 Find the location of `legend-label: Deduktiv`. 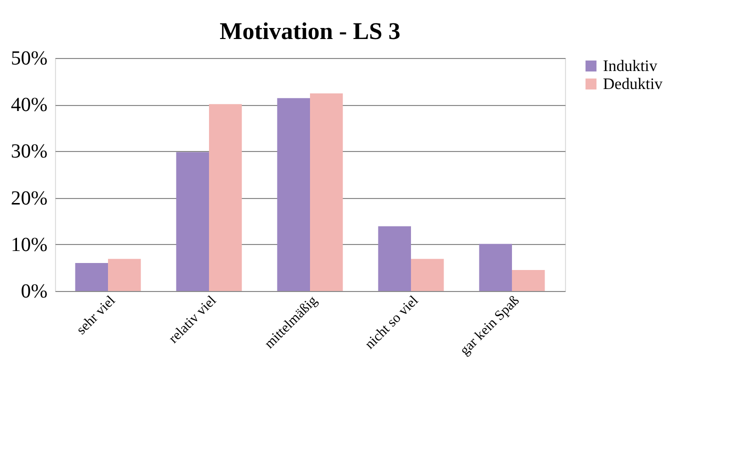

legend-label: Deduktiv is located at coordinates (633, 84).